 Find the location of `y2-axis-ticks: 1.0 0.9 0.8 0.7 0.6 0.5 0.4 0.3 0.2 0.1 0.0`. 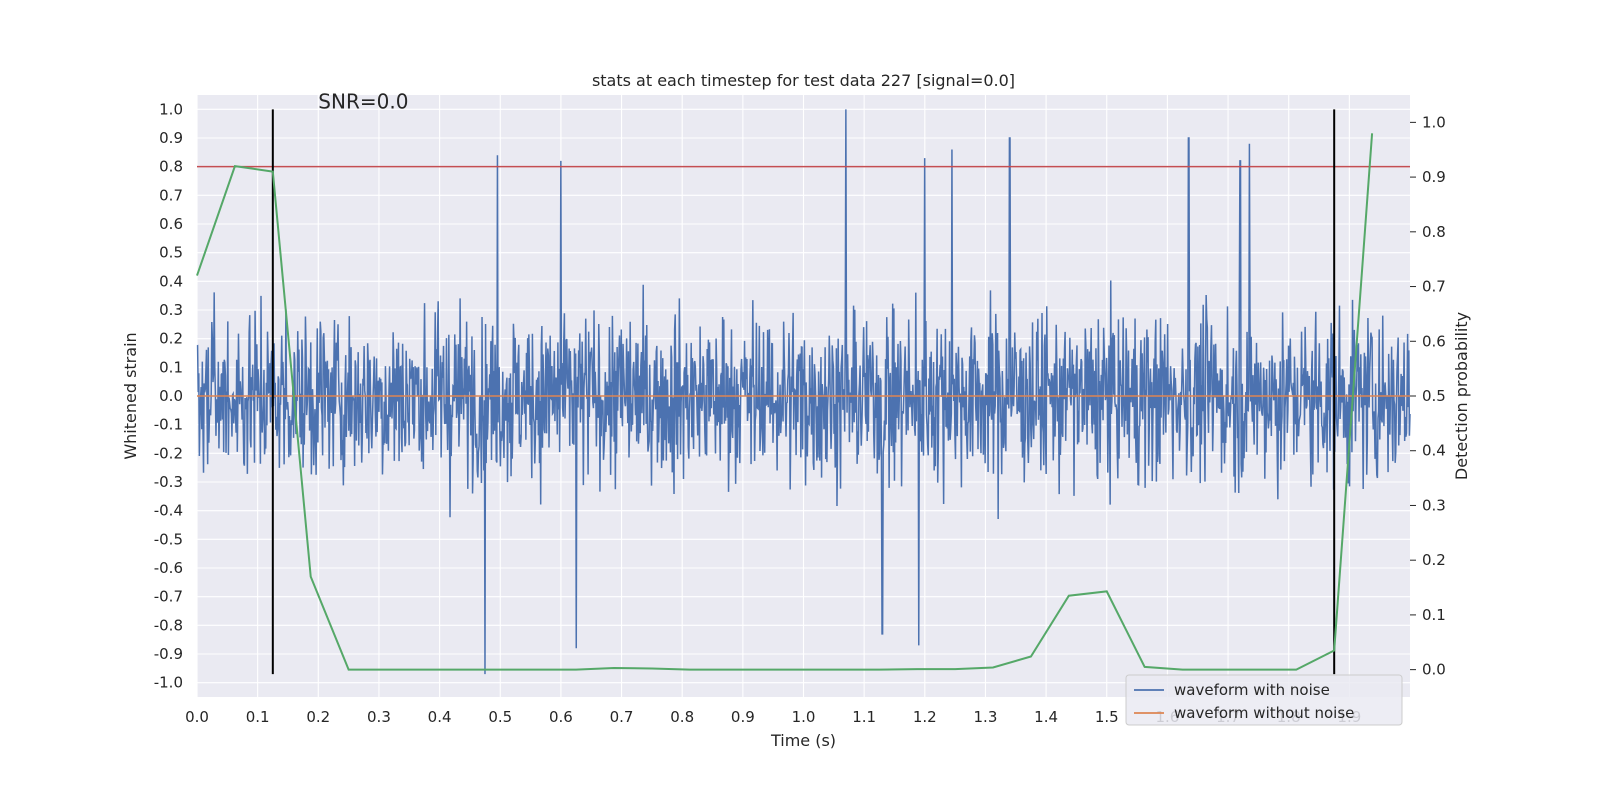

y2-axis-ticks: 1.0 0.9 0.8 0.7 0.6 0.5 0.4 0.3 0.2 0.1 0.0 is located at coordinates (1428, 396).